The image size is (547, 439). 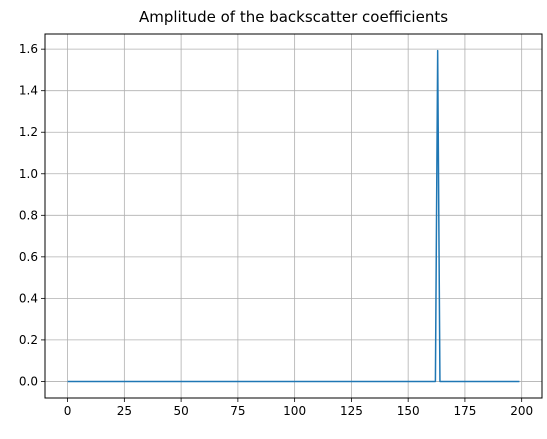 I want to click on x-tick-label: 75, so click(x=237, y=411).